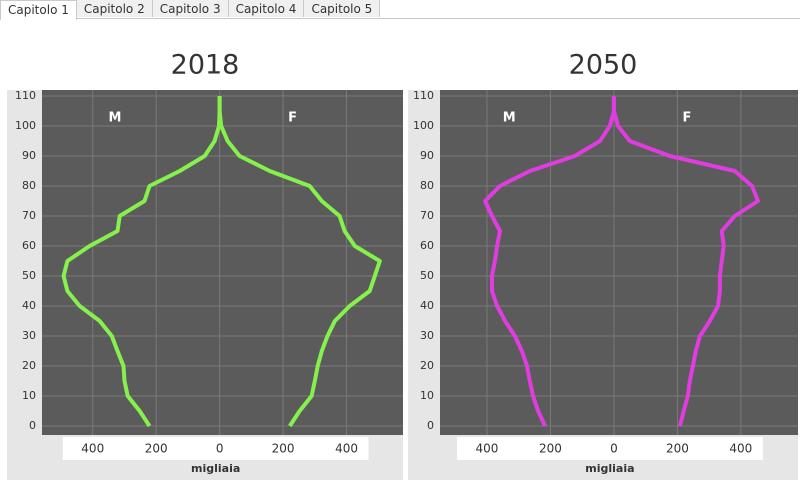 This screenshot has width=800, height=485. What do you see at coordinates (603, 65) in the screenshot?
I see `chart-title: 2050` at bounding box center [603, 65].